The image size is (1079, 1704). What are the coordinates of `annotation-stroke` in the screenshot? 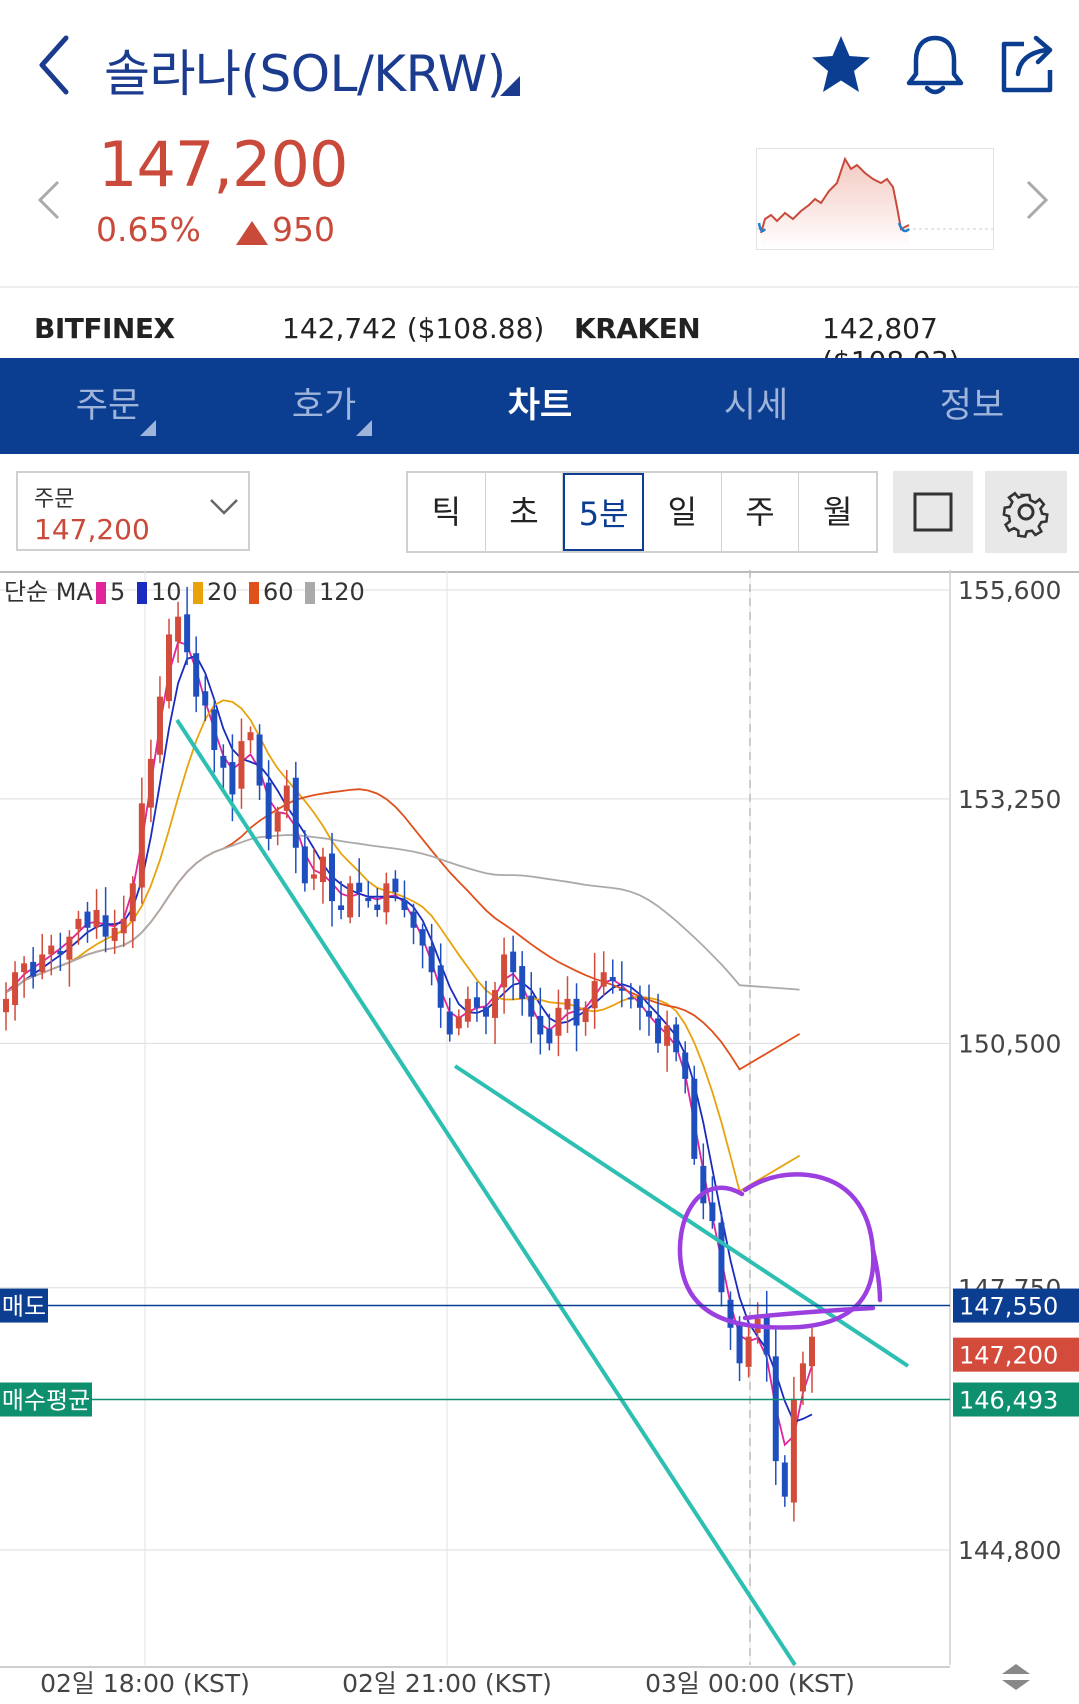 It's located at (876, 1275).